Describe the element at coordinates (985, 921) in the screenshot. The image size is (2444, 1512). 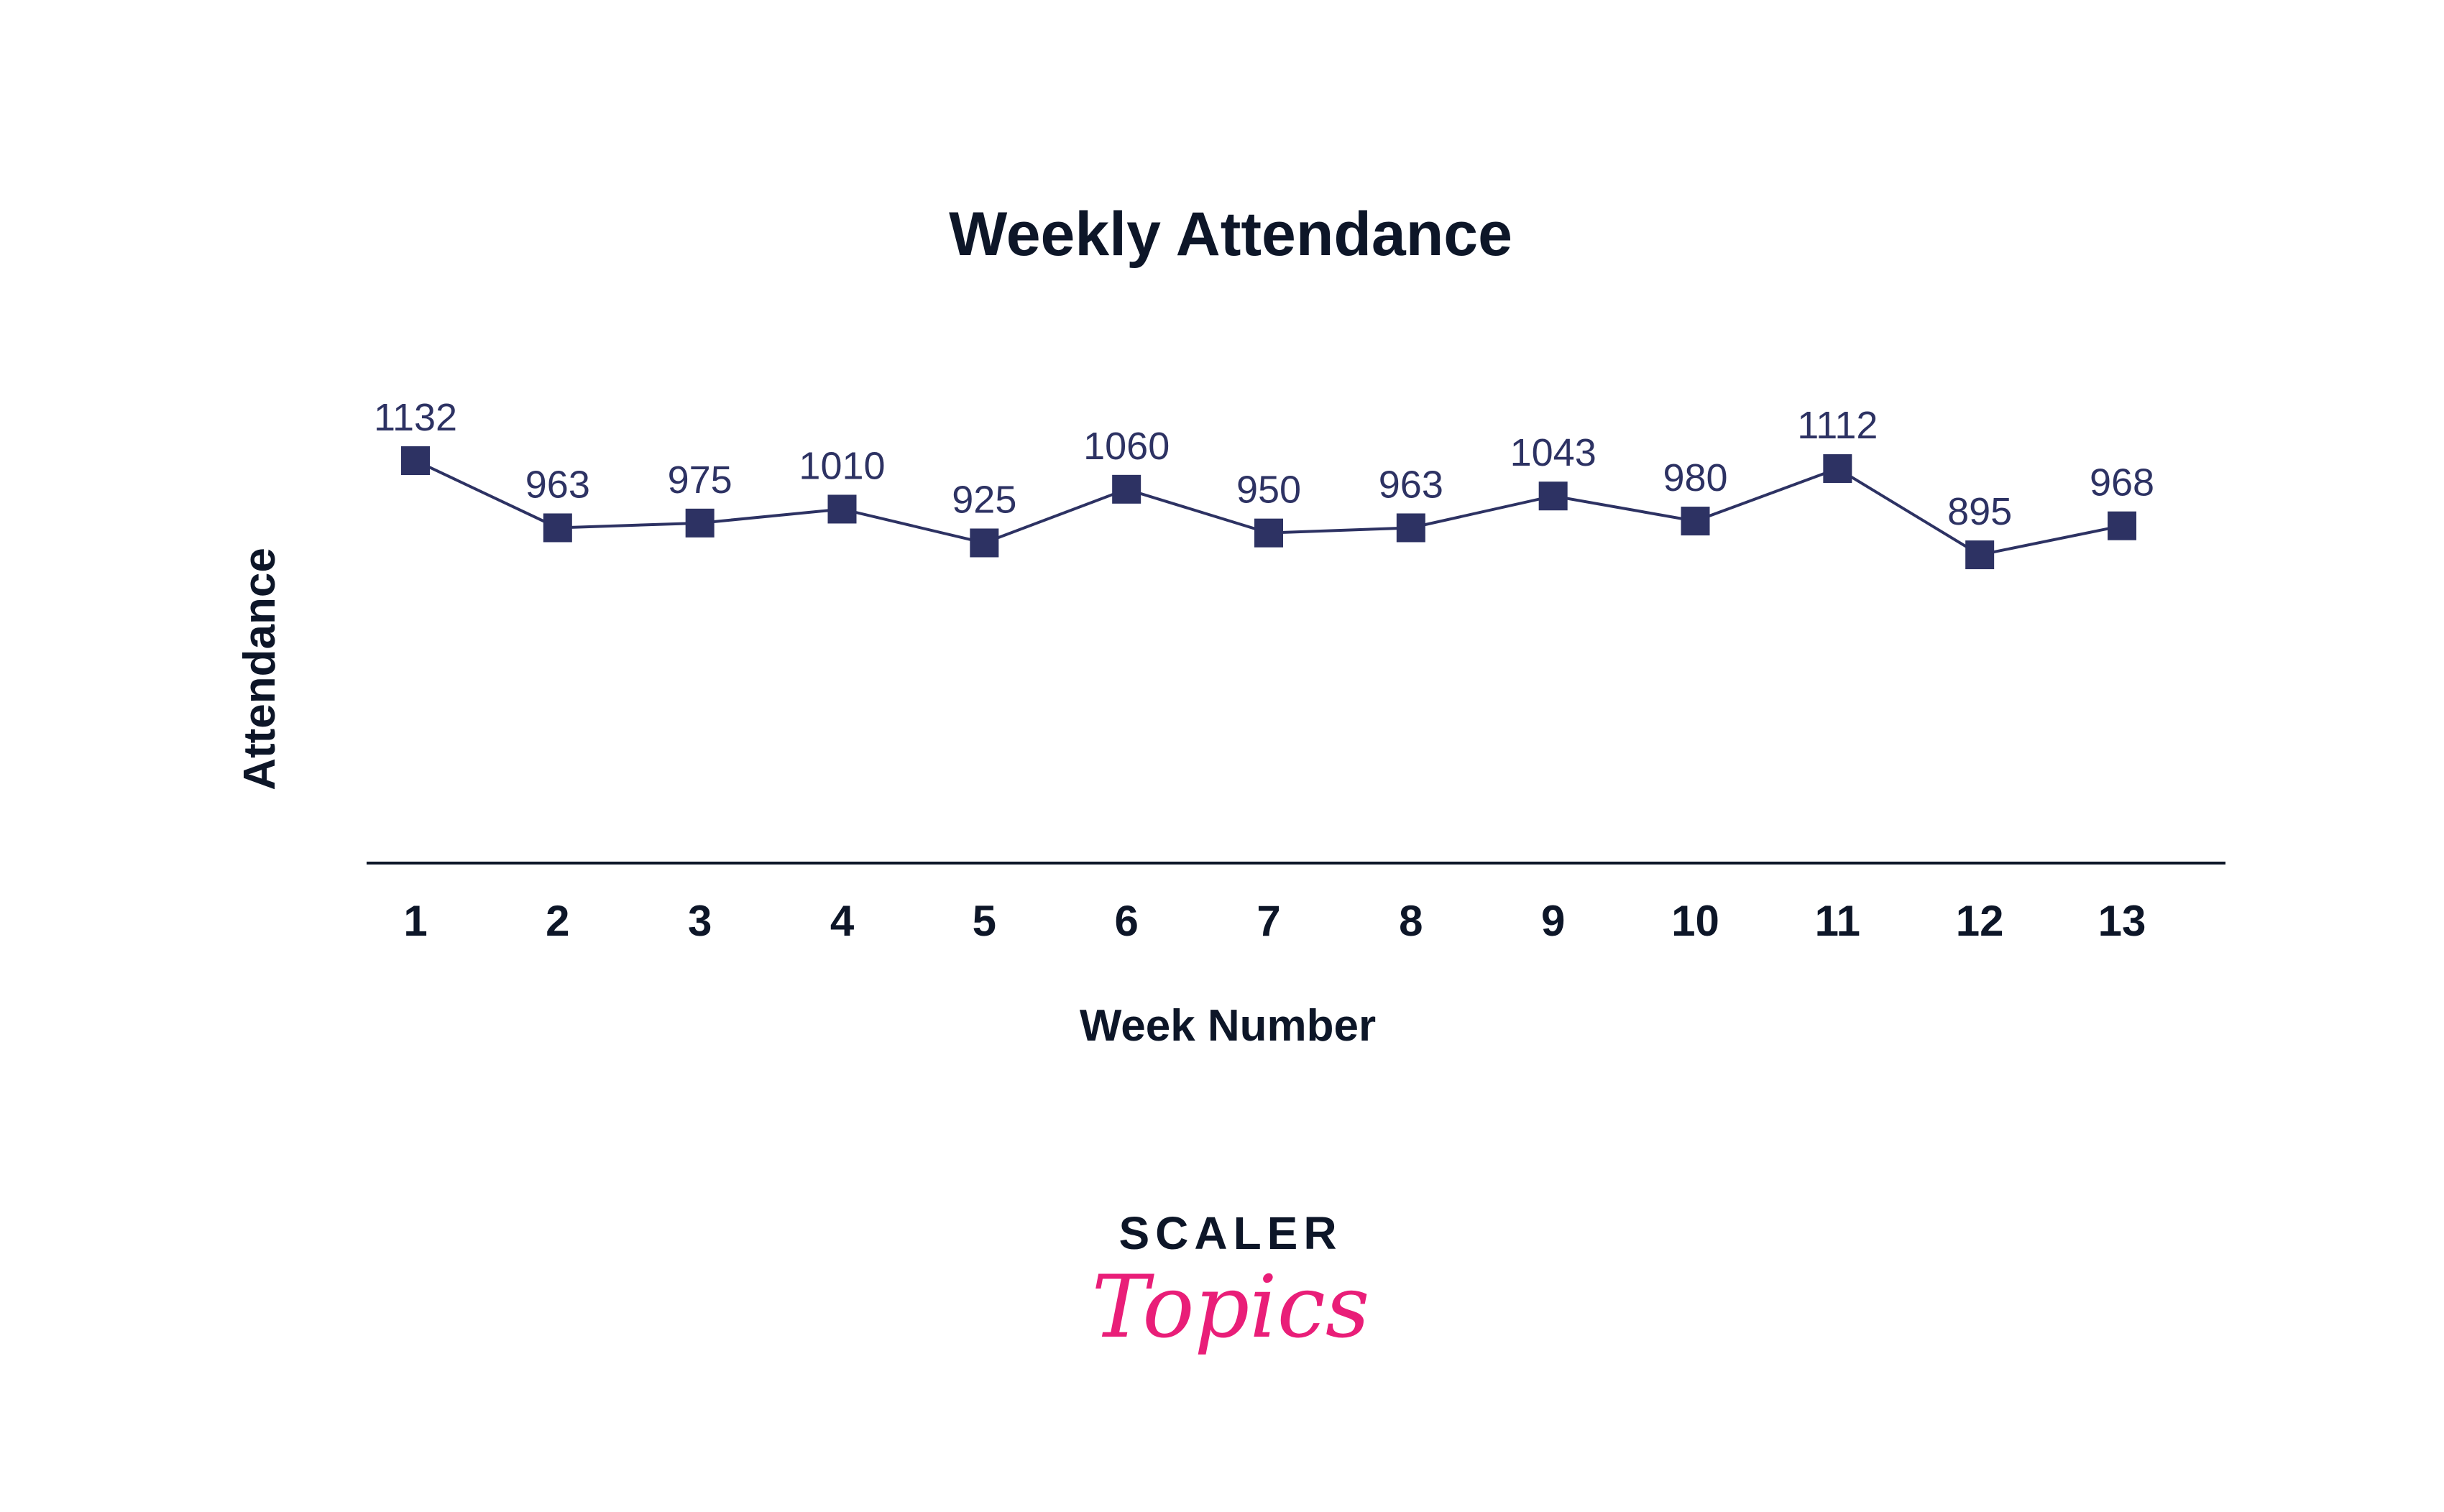
I see `x-tick-label: 5` at that location.